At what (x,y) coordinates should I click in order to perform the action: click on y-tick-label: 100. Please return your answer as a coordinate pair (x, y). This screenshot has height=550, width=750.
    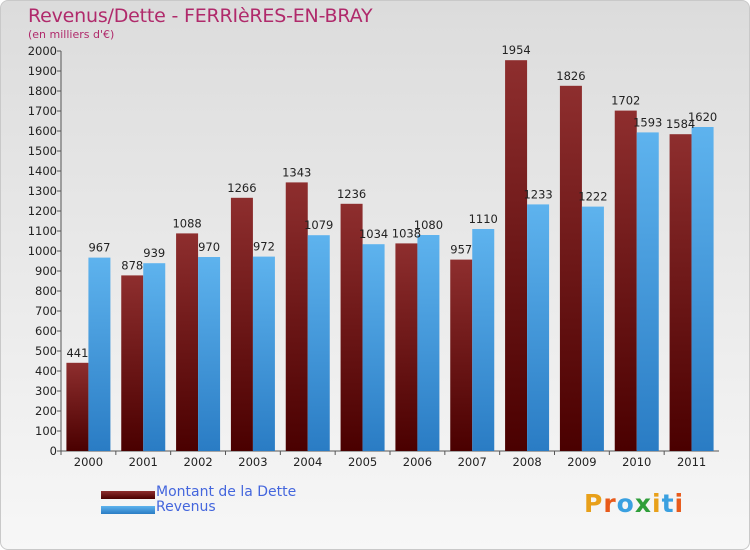
    Looking at the image, I should click on (46, 431).